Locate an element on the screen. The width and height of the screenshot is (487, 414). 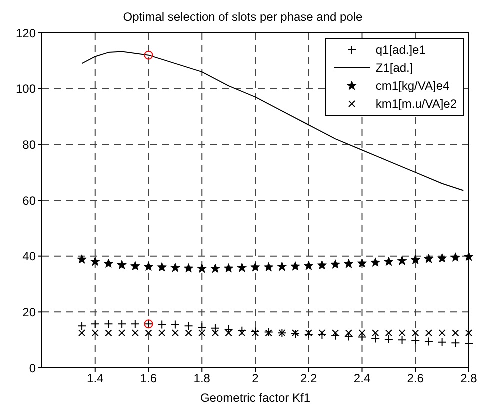
y-tick-label: 100 is located at coordinates (26, 89).